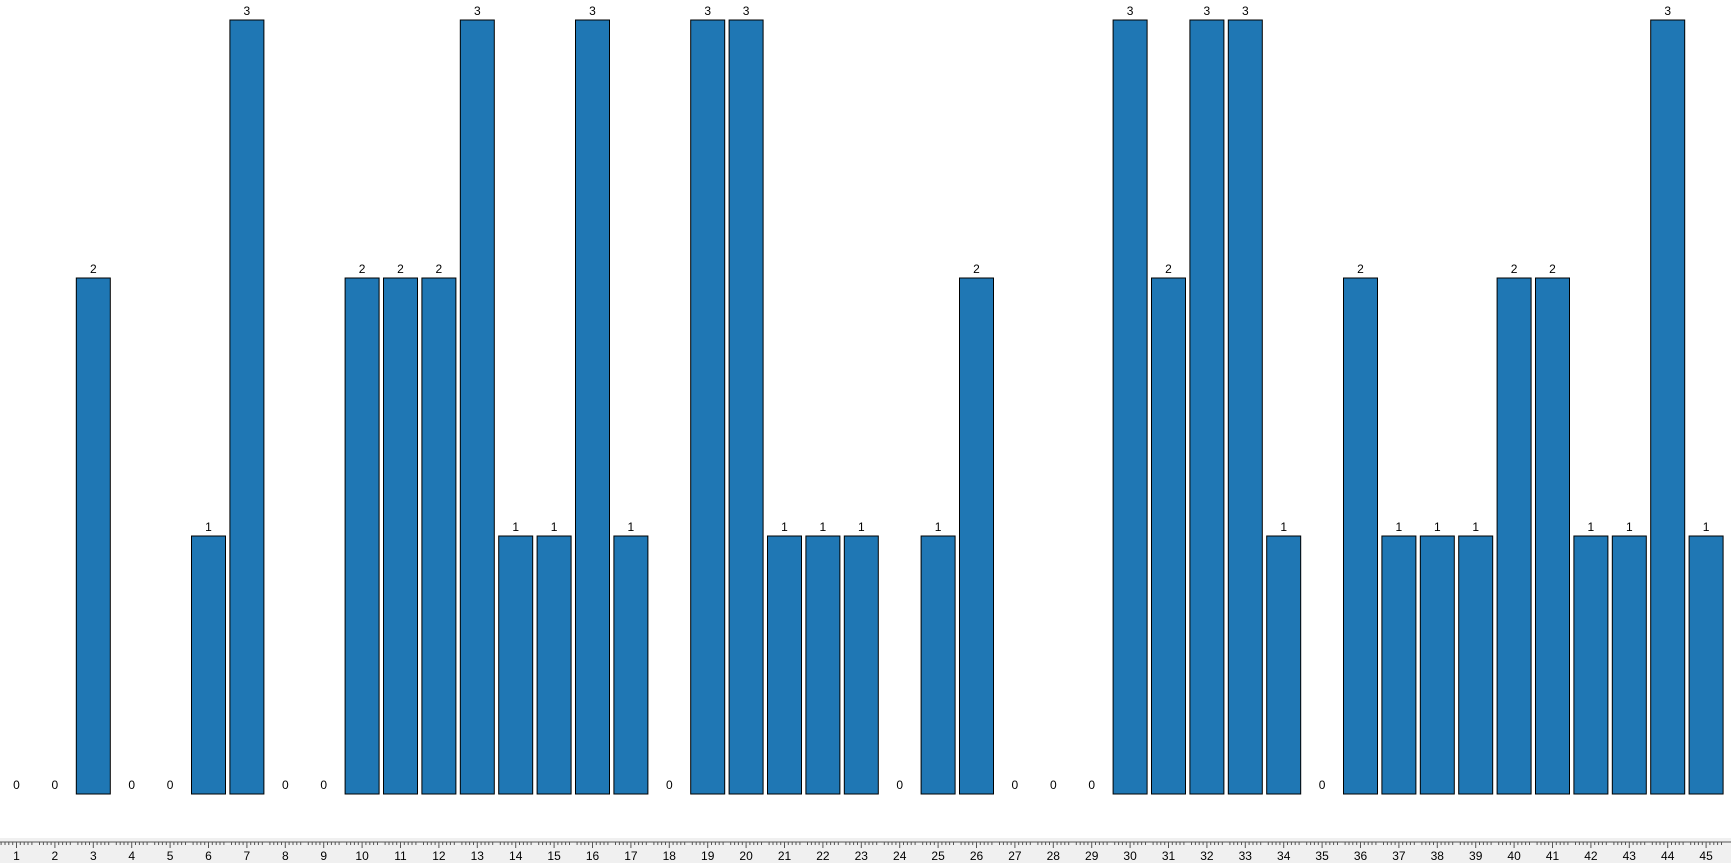  I want to click on x-tick-label-3: 3, so click(93, 856).